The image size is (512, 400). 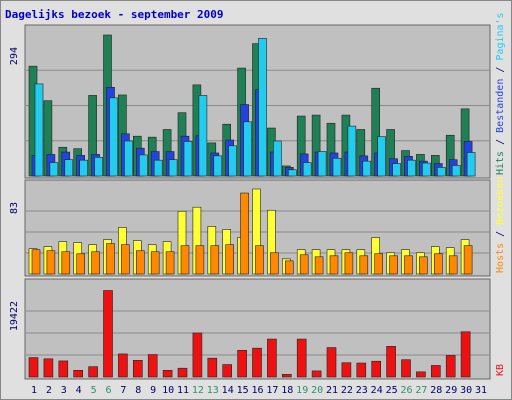 I want to click on y-max-label: 83, so click(x=14, y=208).